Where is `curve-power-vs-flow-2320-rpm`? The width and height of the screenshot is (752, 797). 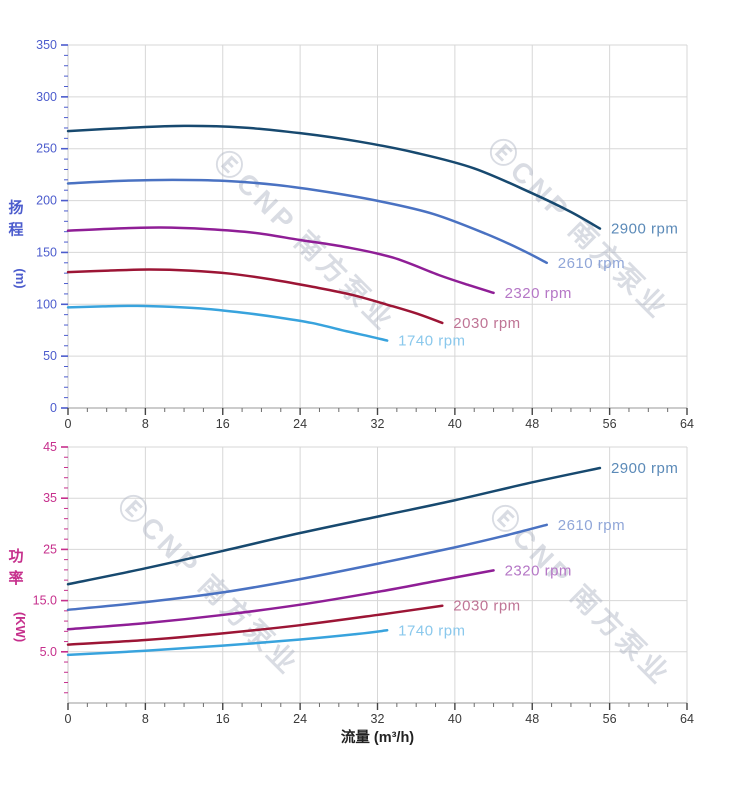
curve-power-vs-flow-2320-rpm is located at coordinates (280, 600).